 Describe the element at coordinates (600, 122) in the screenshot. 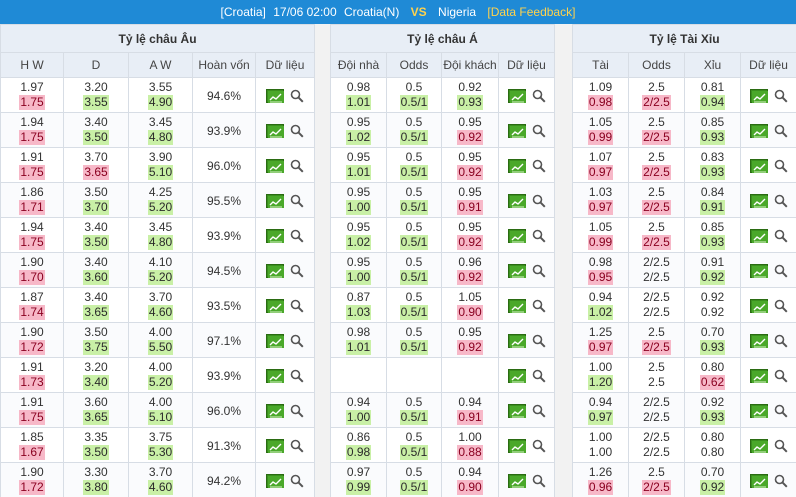

I see `opening-odds: 1.05` at that location.